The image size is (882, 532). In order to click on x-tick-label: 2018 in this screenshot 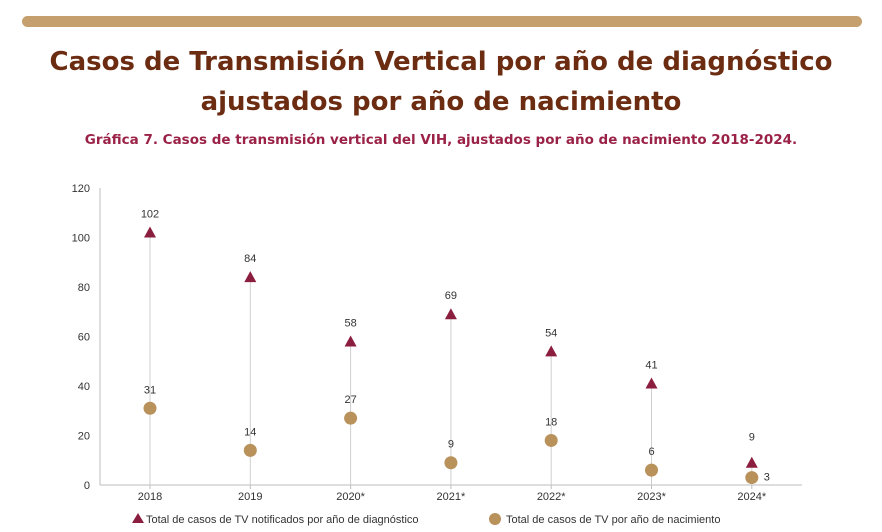, I will do `click(150, 497)`.